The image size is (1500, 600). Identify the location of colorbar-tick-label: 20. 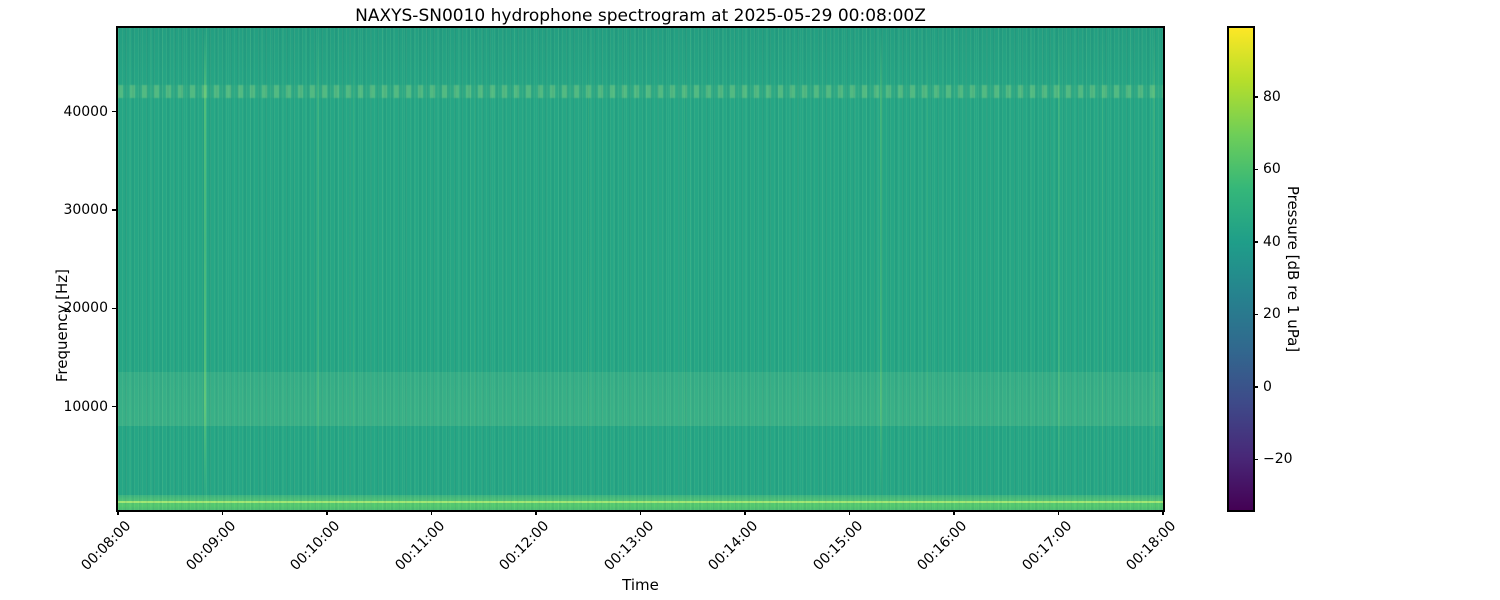
(1272, 314).